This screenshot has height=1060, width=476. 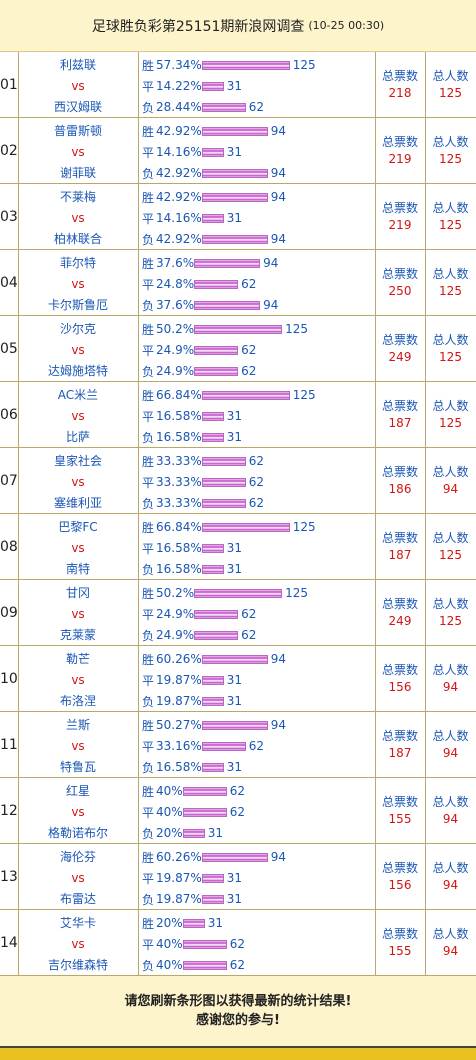 I want to click on lose-count: 31, so click(x=215, y=833).